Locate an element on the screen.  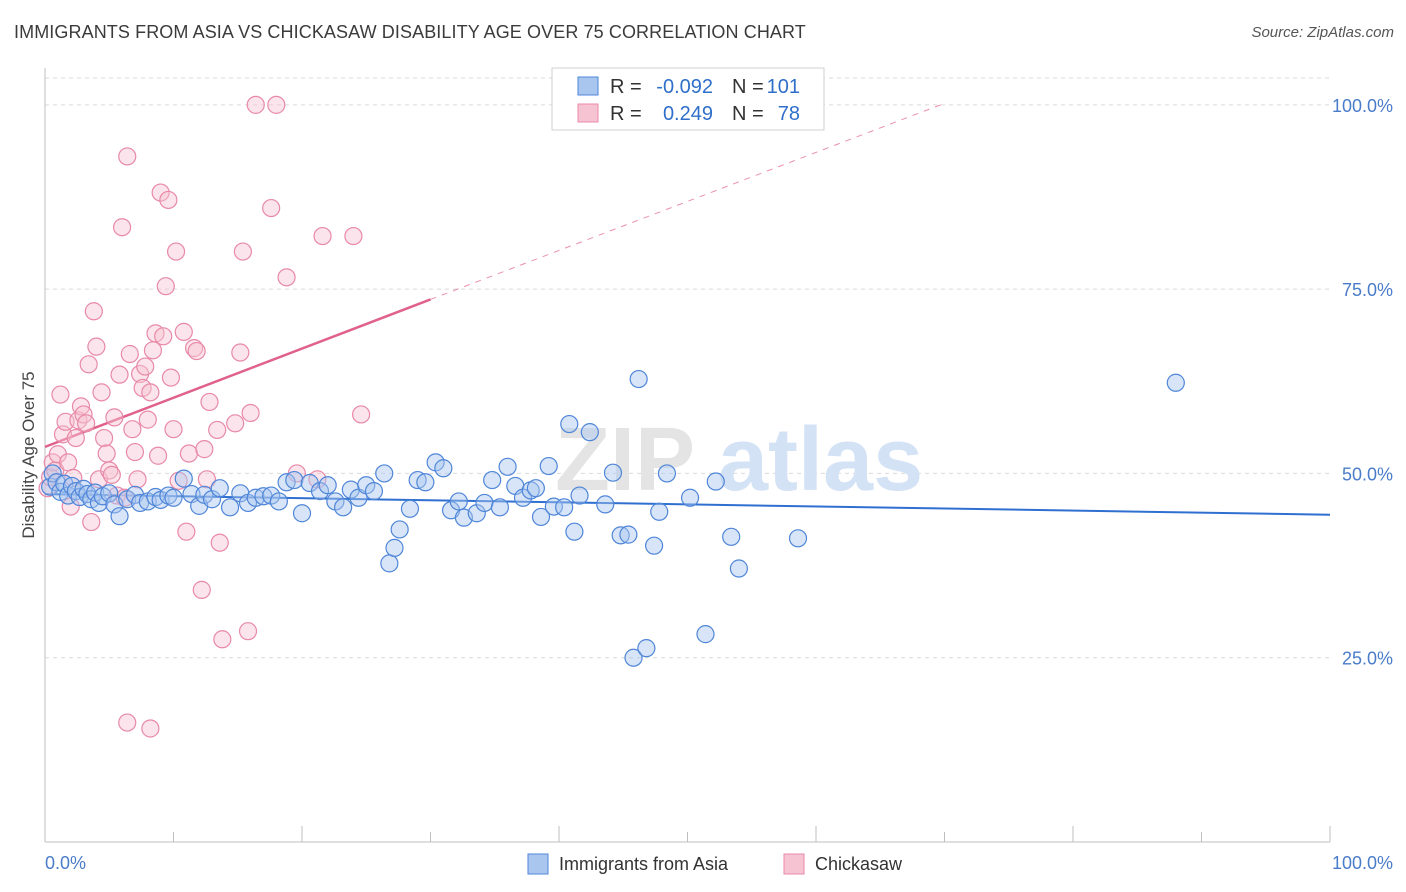
correlation-legend: R = -0.092 N = 101 R = 0.249 N = 78 is located at coordinates (688, 99).